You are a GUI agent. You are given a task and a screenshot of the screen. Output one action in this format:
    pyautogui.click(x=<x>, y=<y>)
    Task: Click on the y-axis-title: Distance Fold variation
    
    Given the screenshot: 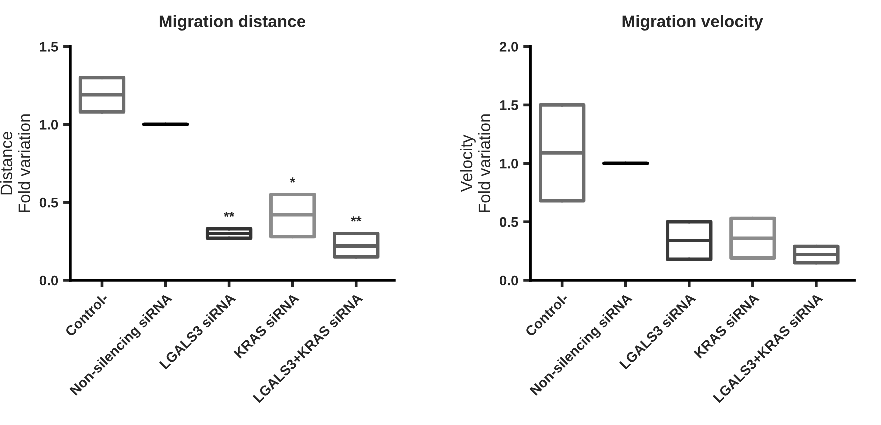 What is the action you would take?
    pyautogui.click(x=15, y=163)
    